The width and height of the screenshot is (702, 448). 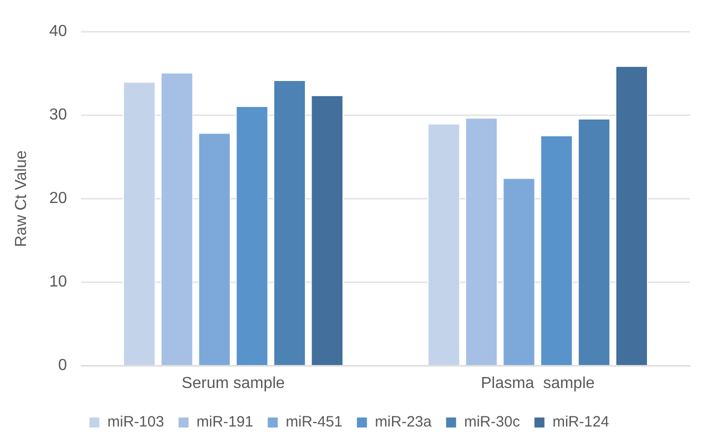 What do you see at coordinates (58, 115) in the screenshot?
I see `y-tick-label: 30` at bounding box center [58, 115].